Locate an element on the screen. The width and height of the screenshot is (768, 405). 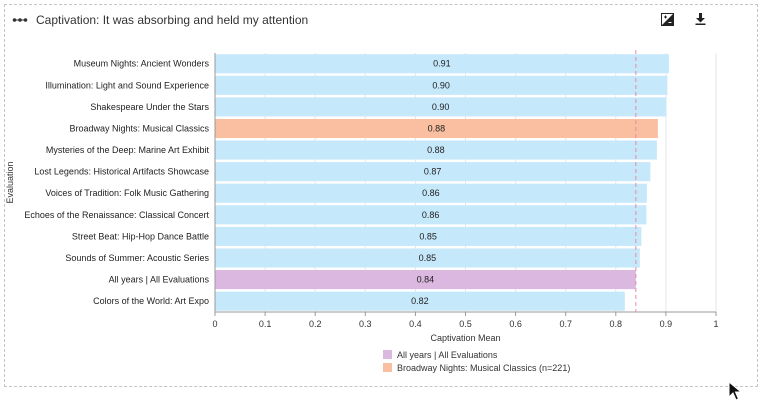
y-axis-title: Evaluation is located at coordinates (10, 182).